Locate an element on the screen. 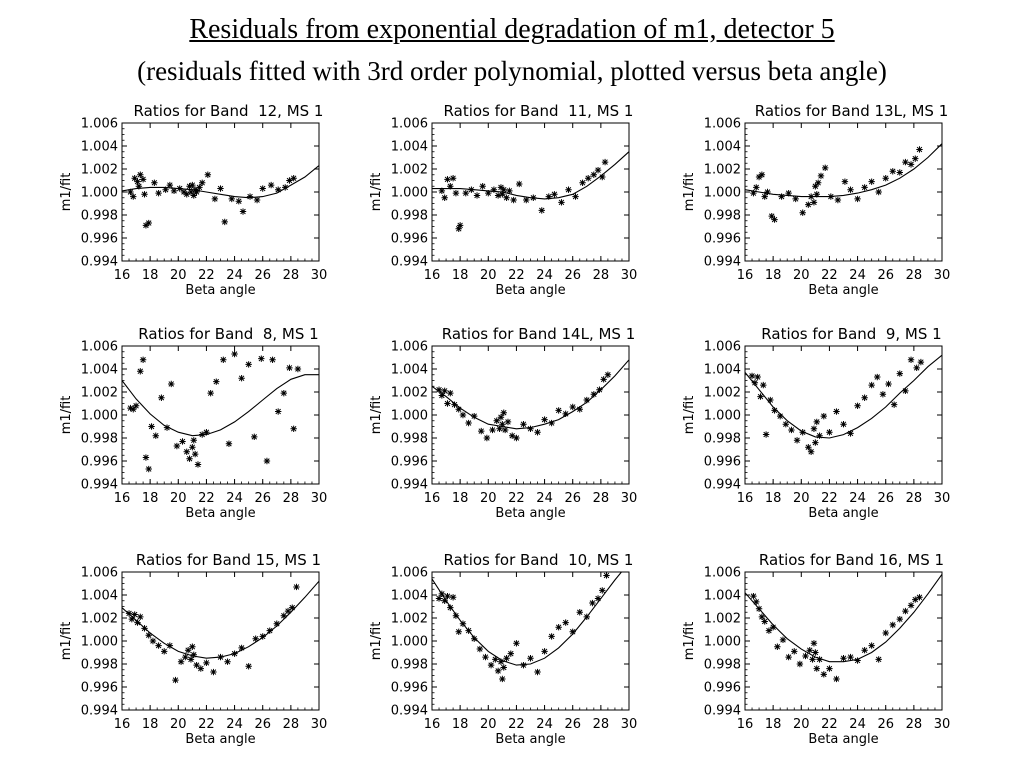 The width and height of the screenshot is (1024, 768). y-tick-label: 0.996 is located at coordinates (722, 462).